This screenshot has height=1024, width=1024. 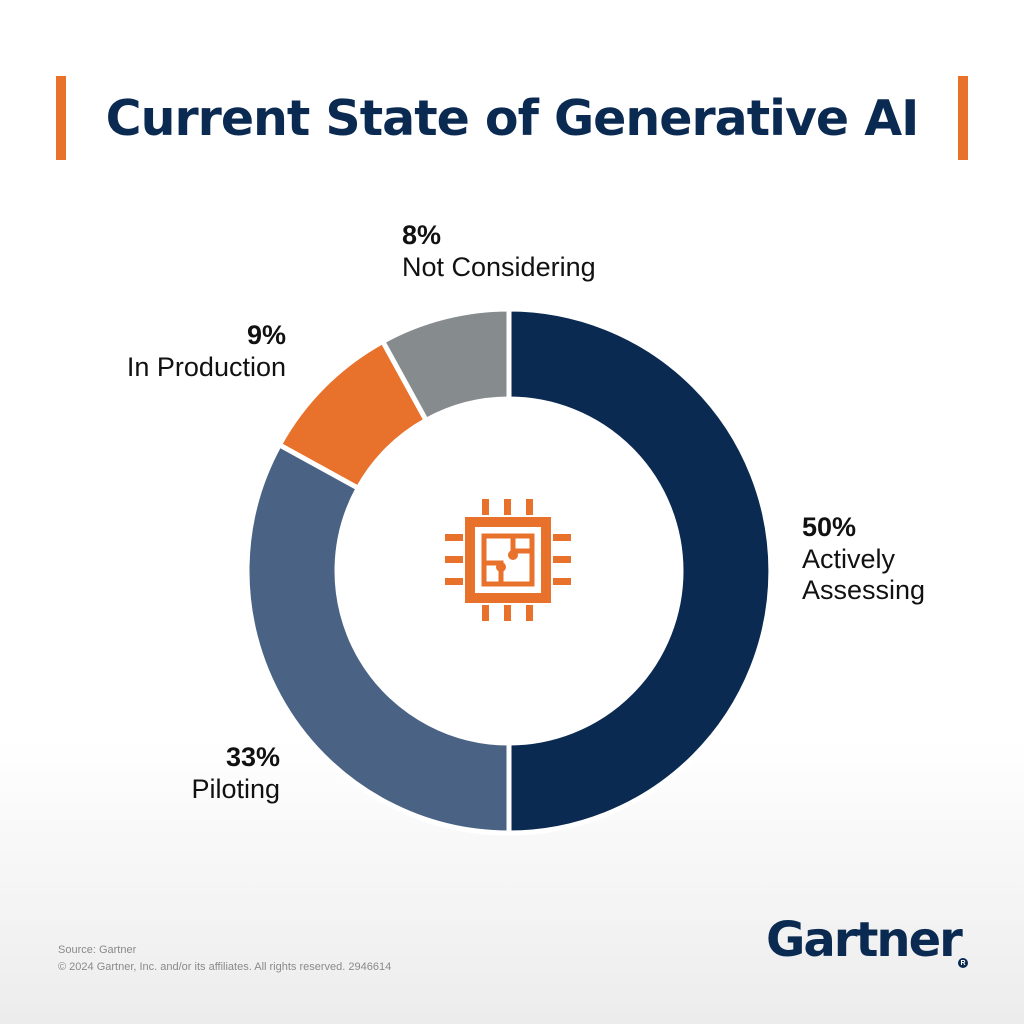 What do you see at coordinates (445, 365) in the screenshot?
I see `donut-slice-not-considering` at bounding box center [445, 365].